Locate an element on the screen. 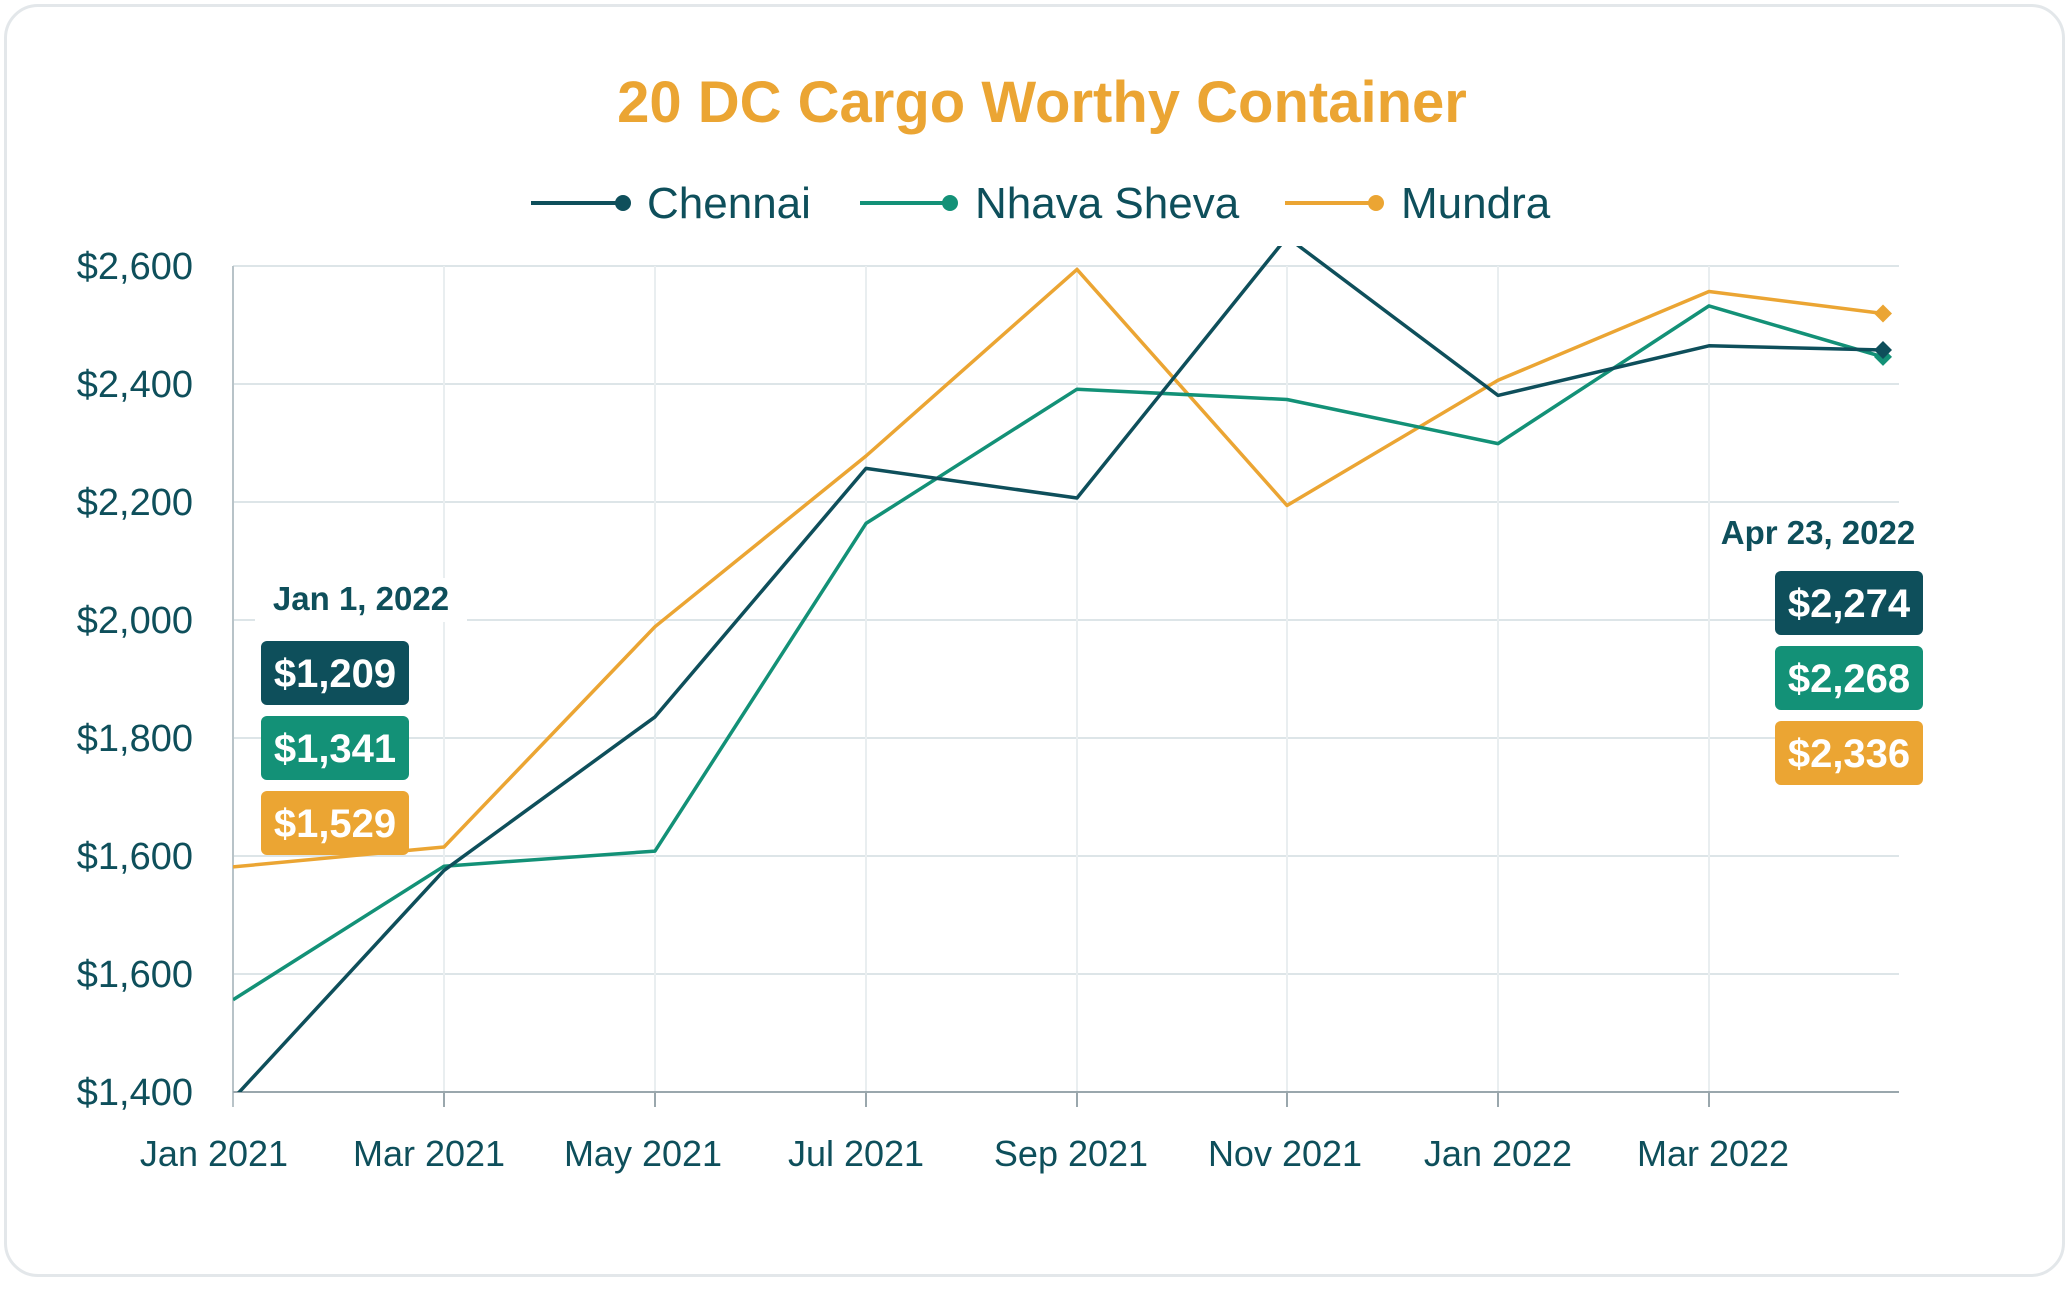 The height and width of the screenshot is (1290, 2071). x-tick-label-5: Nov 2021 is located at coordinates (1285, 1153).